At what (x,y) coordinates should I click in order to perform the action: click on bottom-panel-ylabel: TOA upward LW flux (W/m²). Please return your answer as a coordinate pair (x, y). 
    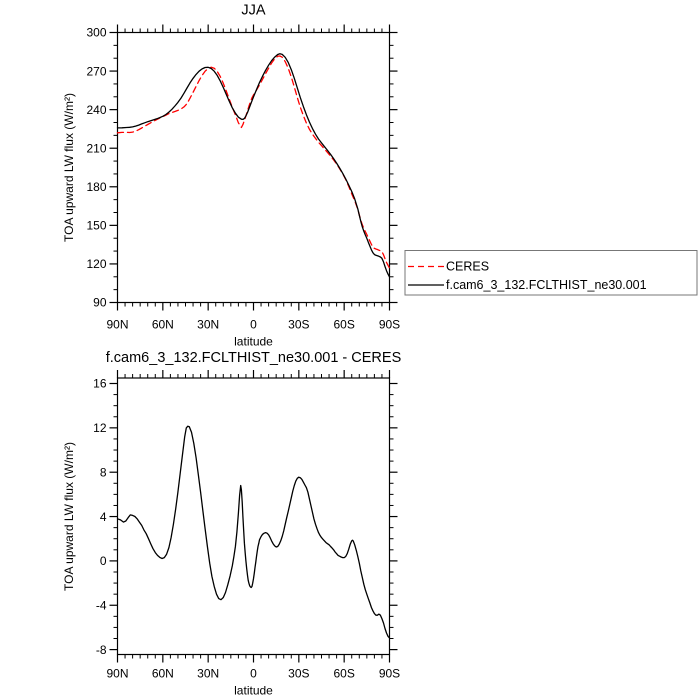
    Looking at the image, I should click on (69, 516).